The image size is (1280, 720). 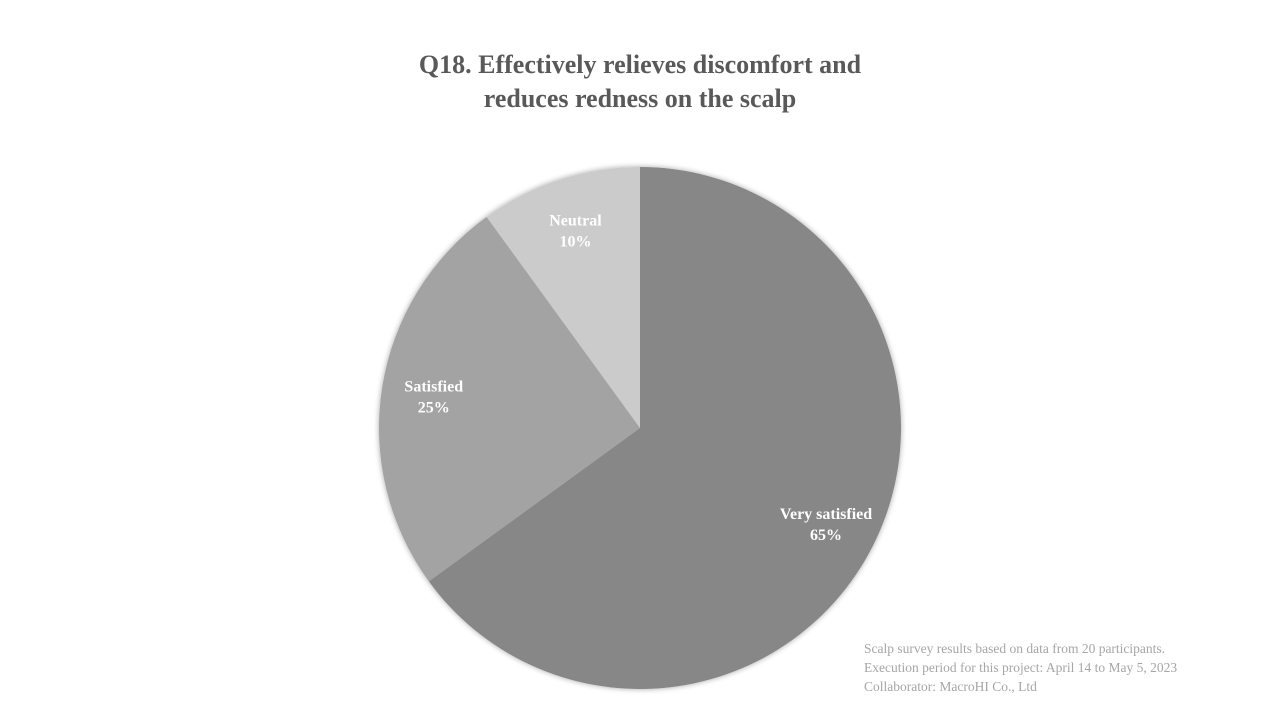 I want to click on slice-category-label: Very satisfied, so click(x=826, y=514).